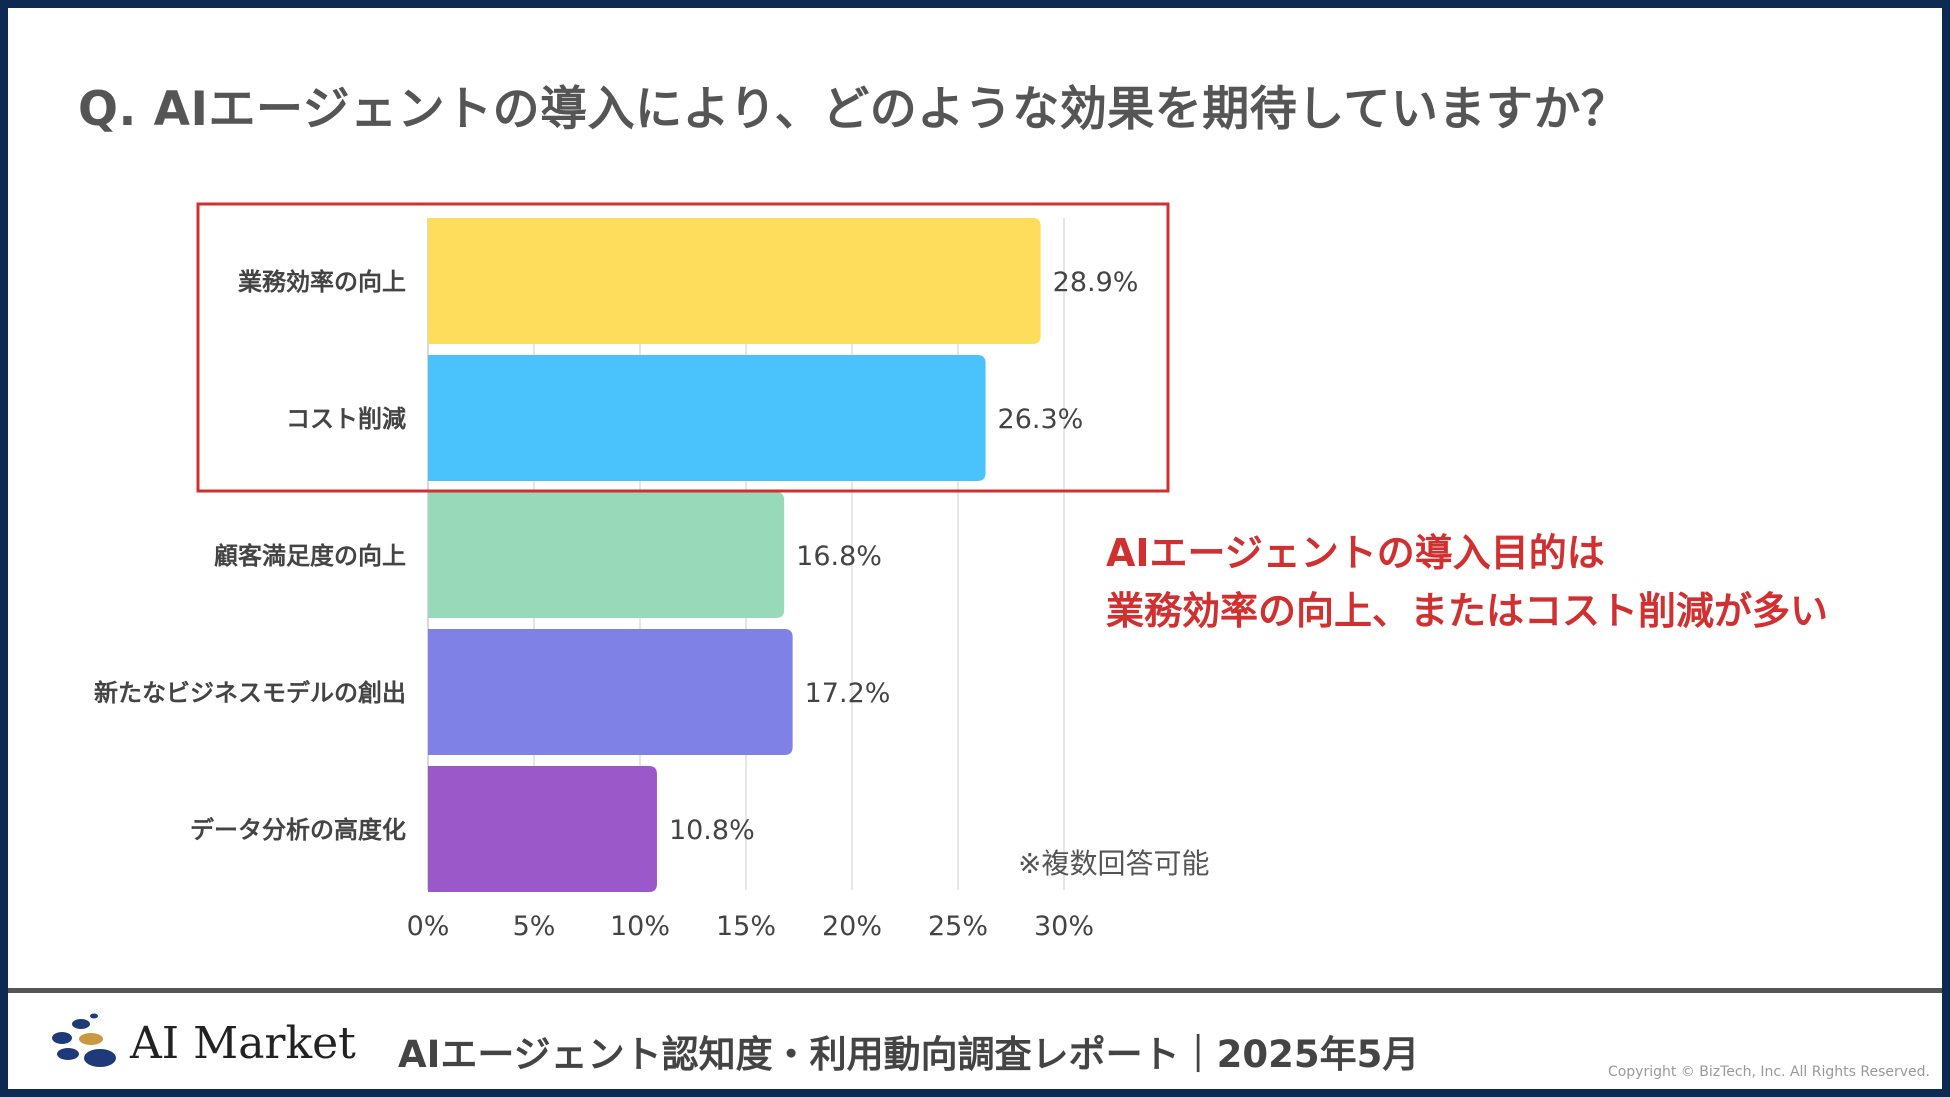 Image resolution: width=1950 pixels, height=1097 pixels. Describe the element at coordinates (1467, 582) in the screenshot. I see `callout: AIエージェントの導入目的は 業務効率の向上、またはコスト削減が多い` at that location.